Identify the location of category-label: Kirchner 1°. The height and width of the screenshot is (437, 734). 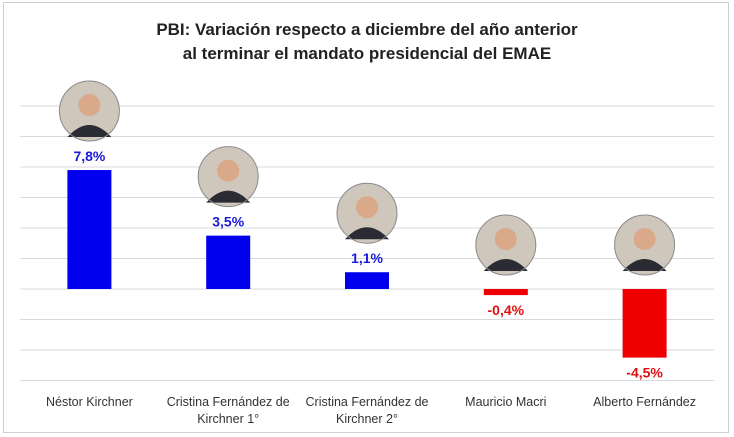
(228, 419).